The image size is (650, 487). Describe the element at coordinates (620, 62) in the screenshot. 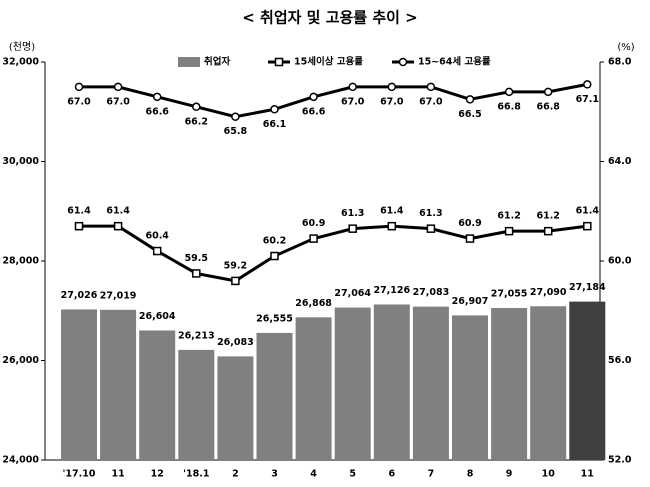

I see `y2-tick-label: 68.0` at that location.